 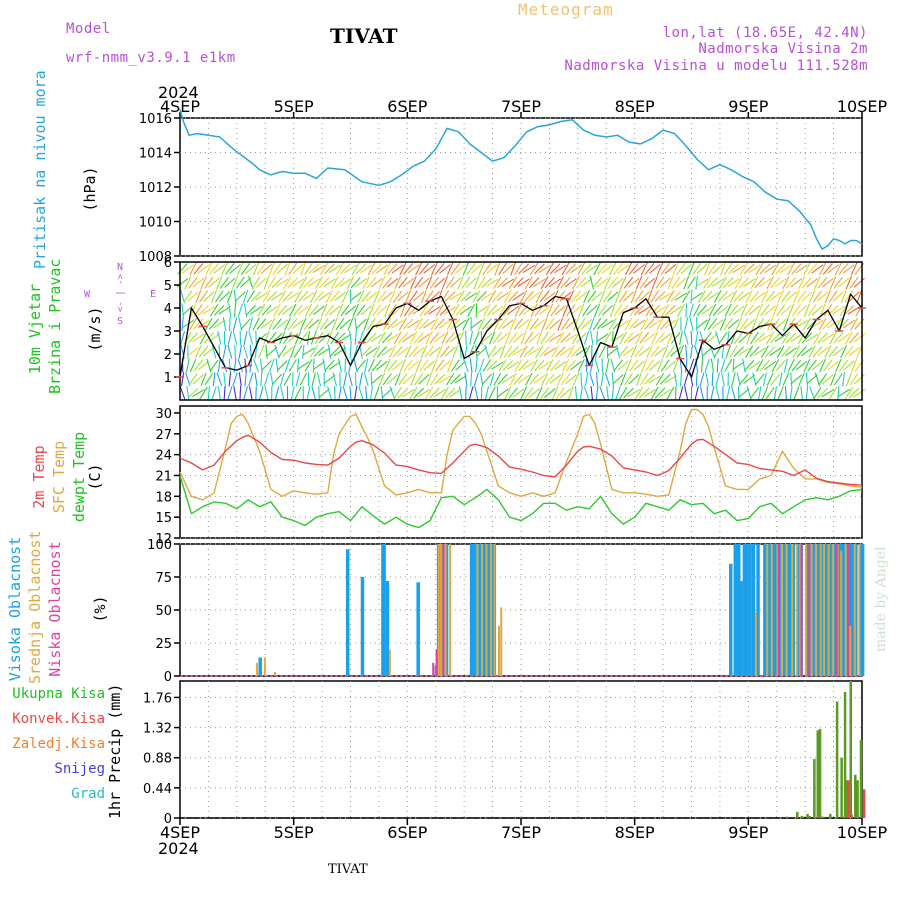 What do you see at coordinates (155, 223) in the screenshot?
I see `pressure-ytick-label: 1010` at bounding box center [155, 223].